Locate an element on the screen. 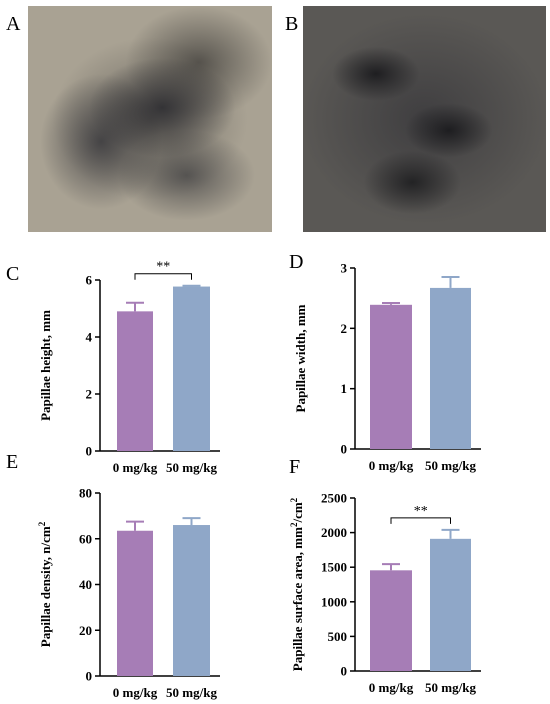 This screenshot has height=704, width=550. y-tick-label: 2500 is located at coordinates (334, 498).